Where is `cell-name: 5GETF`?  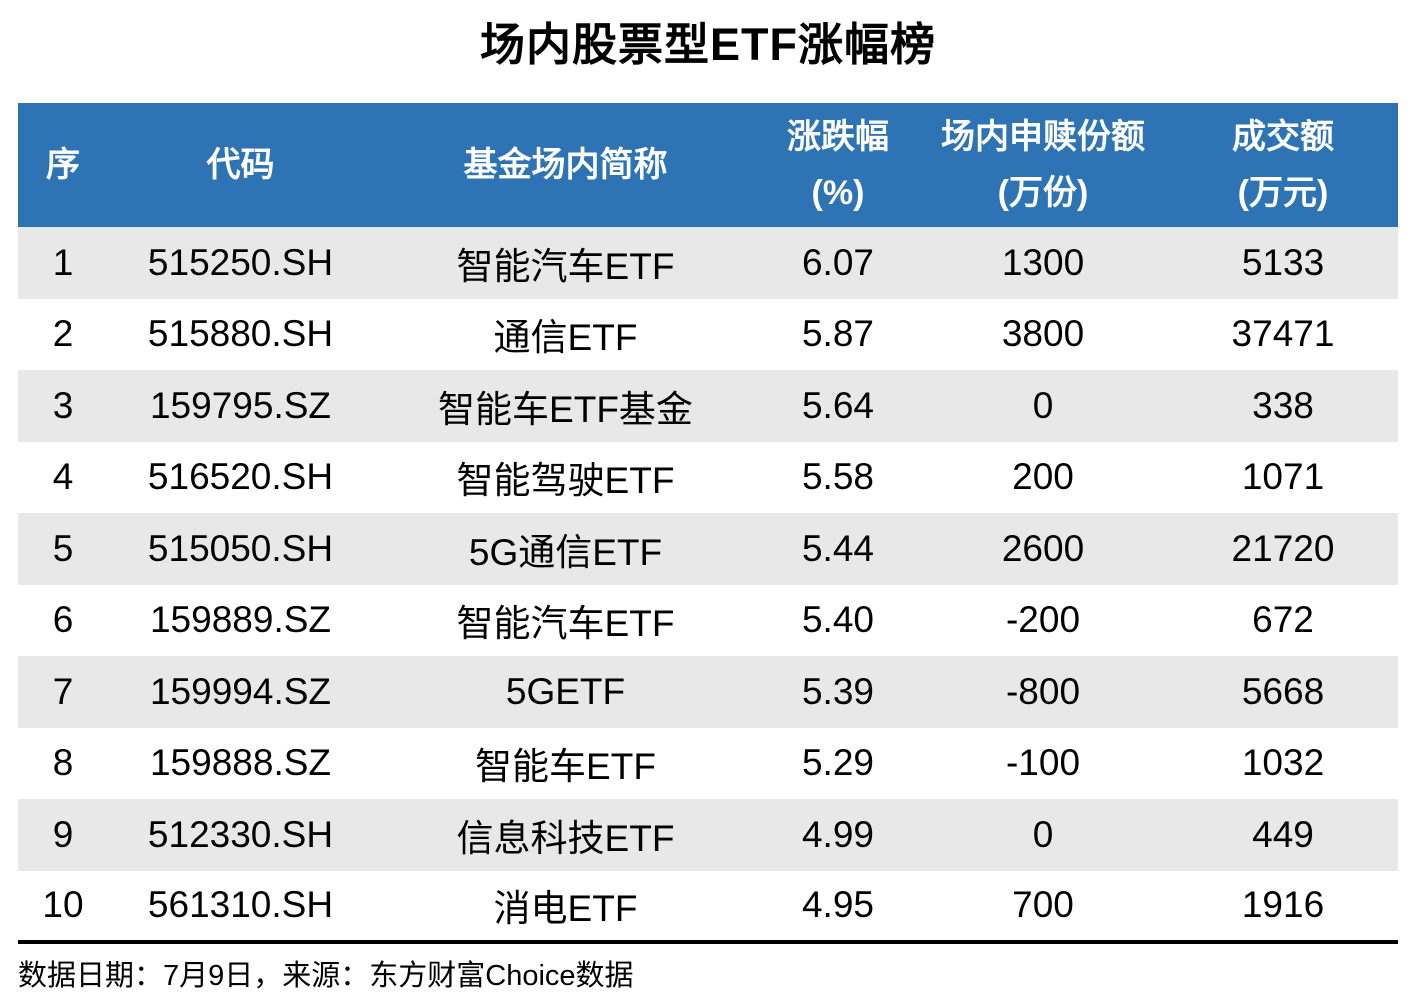 cell-name: 5GETF is located at coordinates (565, 691).